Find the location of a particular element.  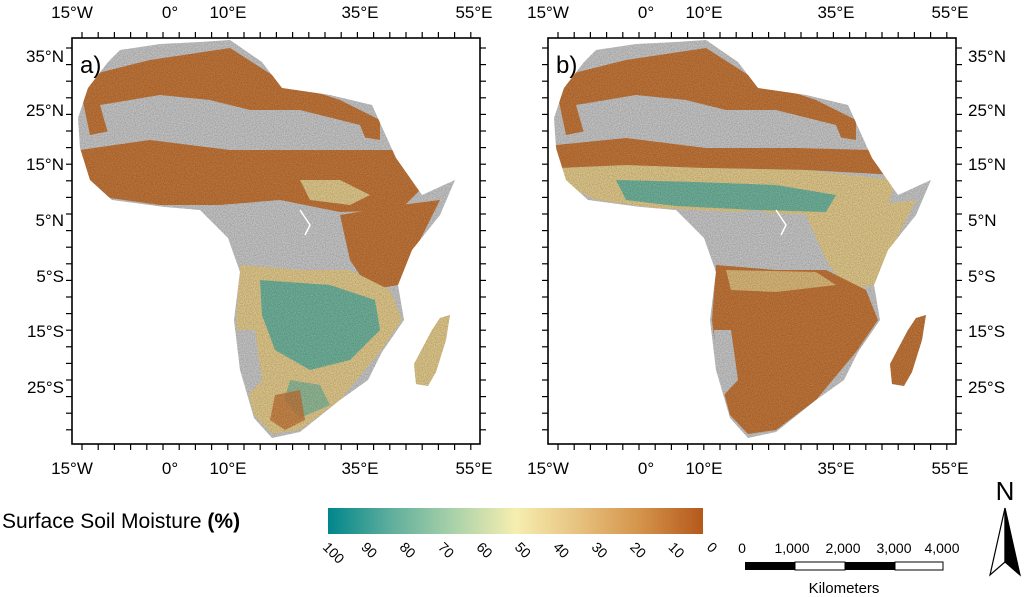

legend-tick-70: 70 is located at coordinates (446, 550).